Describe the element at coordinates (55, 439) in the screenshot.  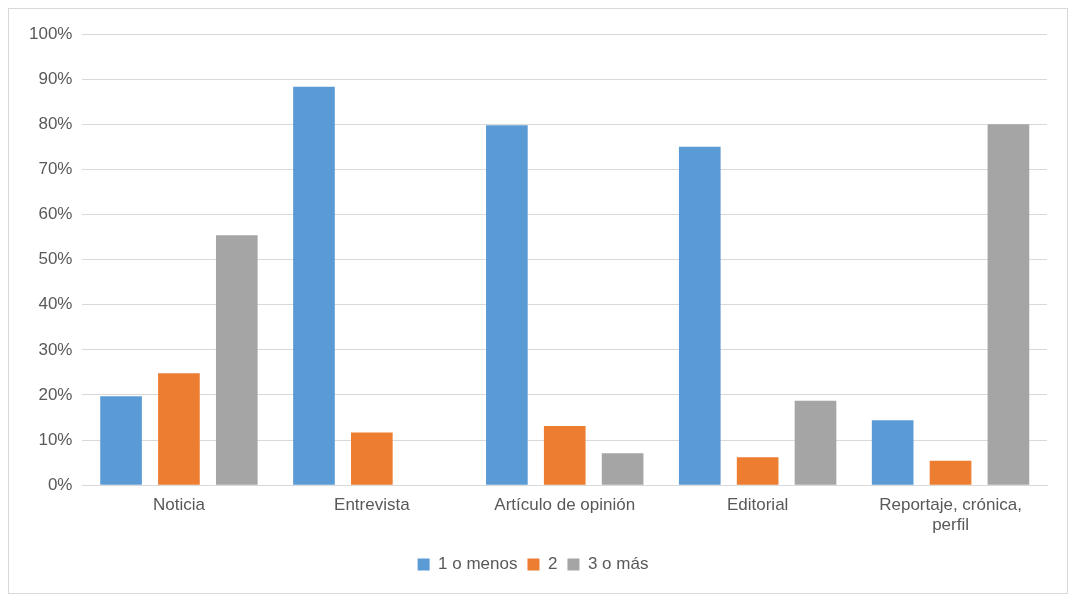
I see `y-tick-label: 10%` at that location.